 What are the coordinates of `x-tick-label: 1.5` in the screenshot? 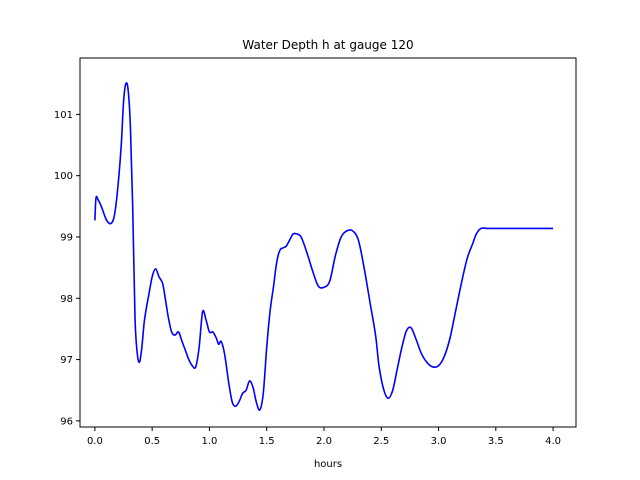 It's located at (267, 441).